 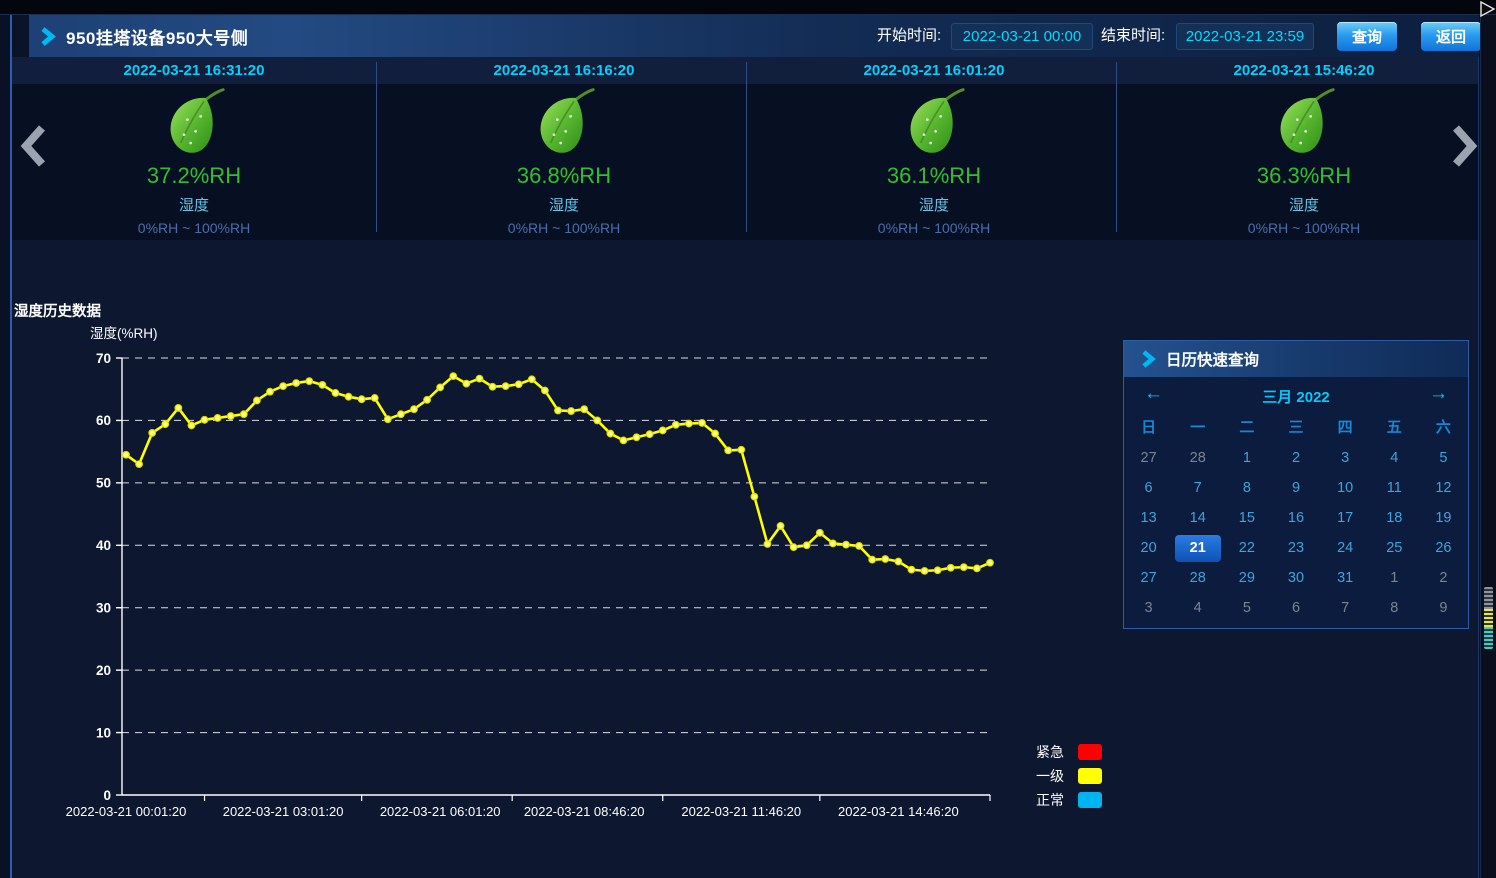 I want to click on svg-text: 20, so click(x=103, y=670).